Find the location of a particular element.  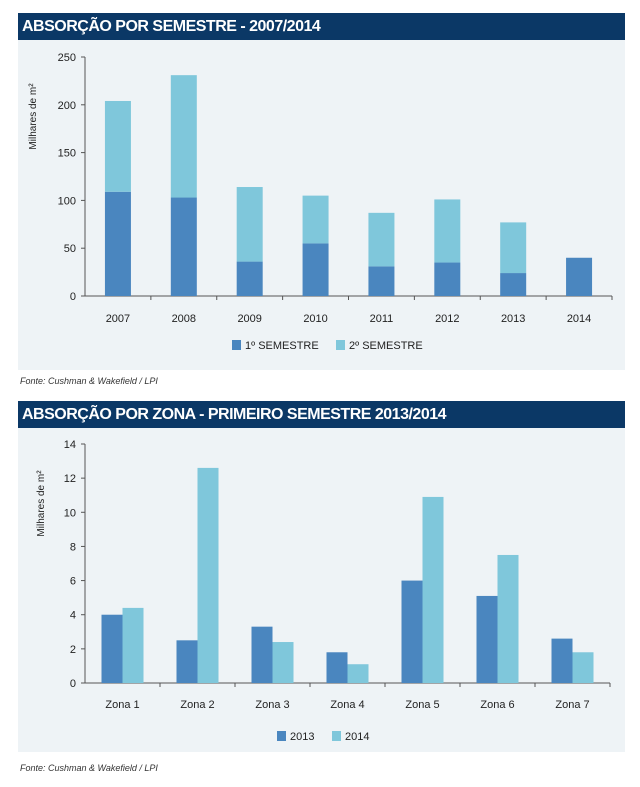

y-tick-label: 100 is located at coordinates (67, 201).